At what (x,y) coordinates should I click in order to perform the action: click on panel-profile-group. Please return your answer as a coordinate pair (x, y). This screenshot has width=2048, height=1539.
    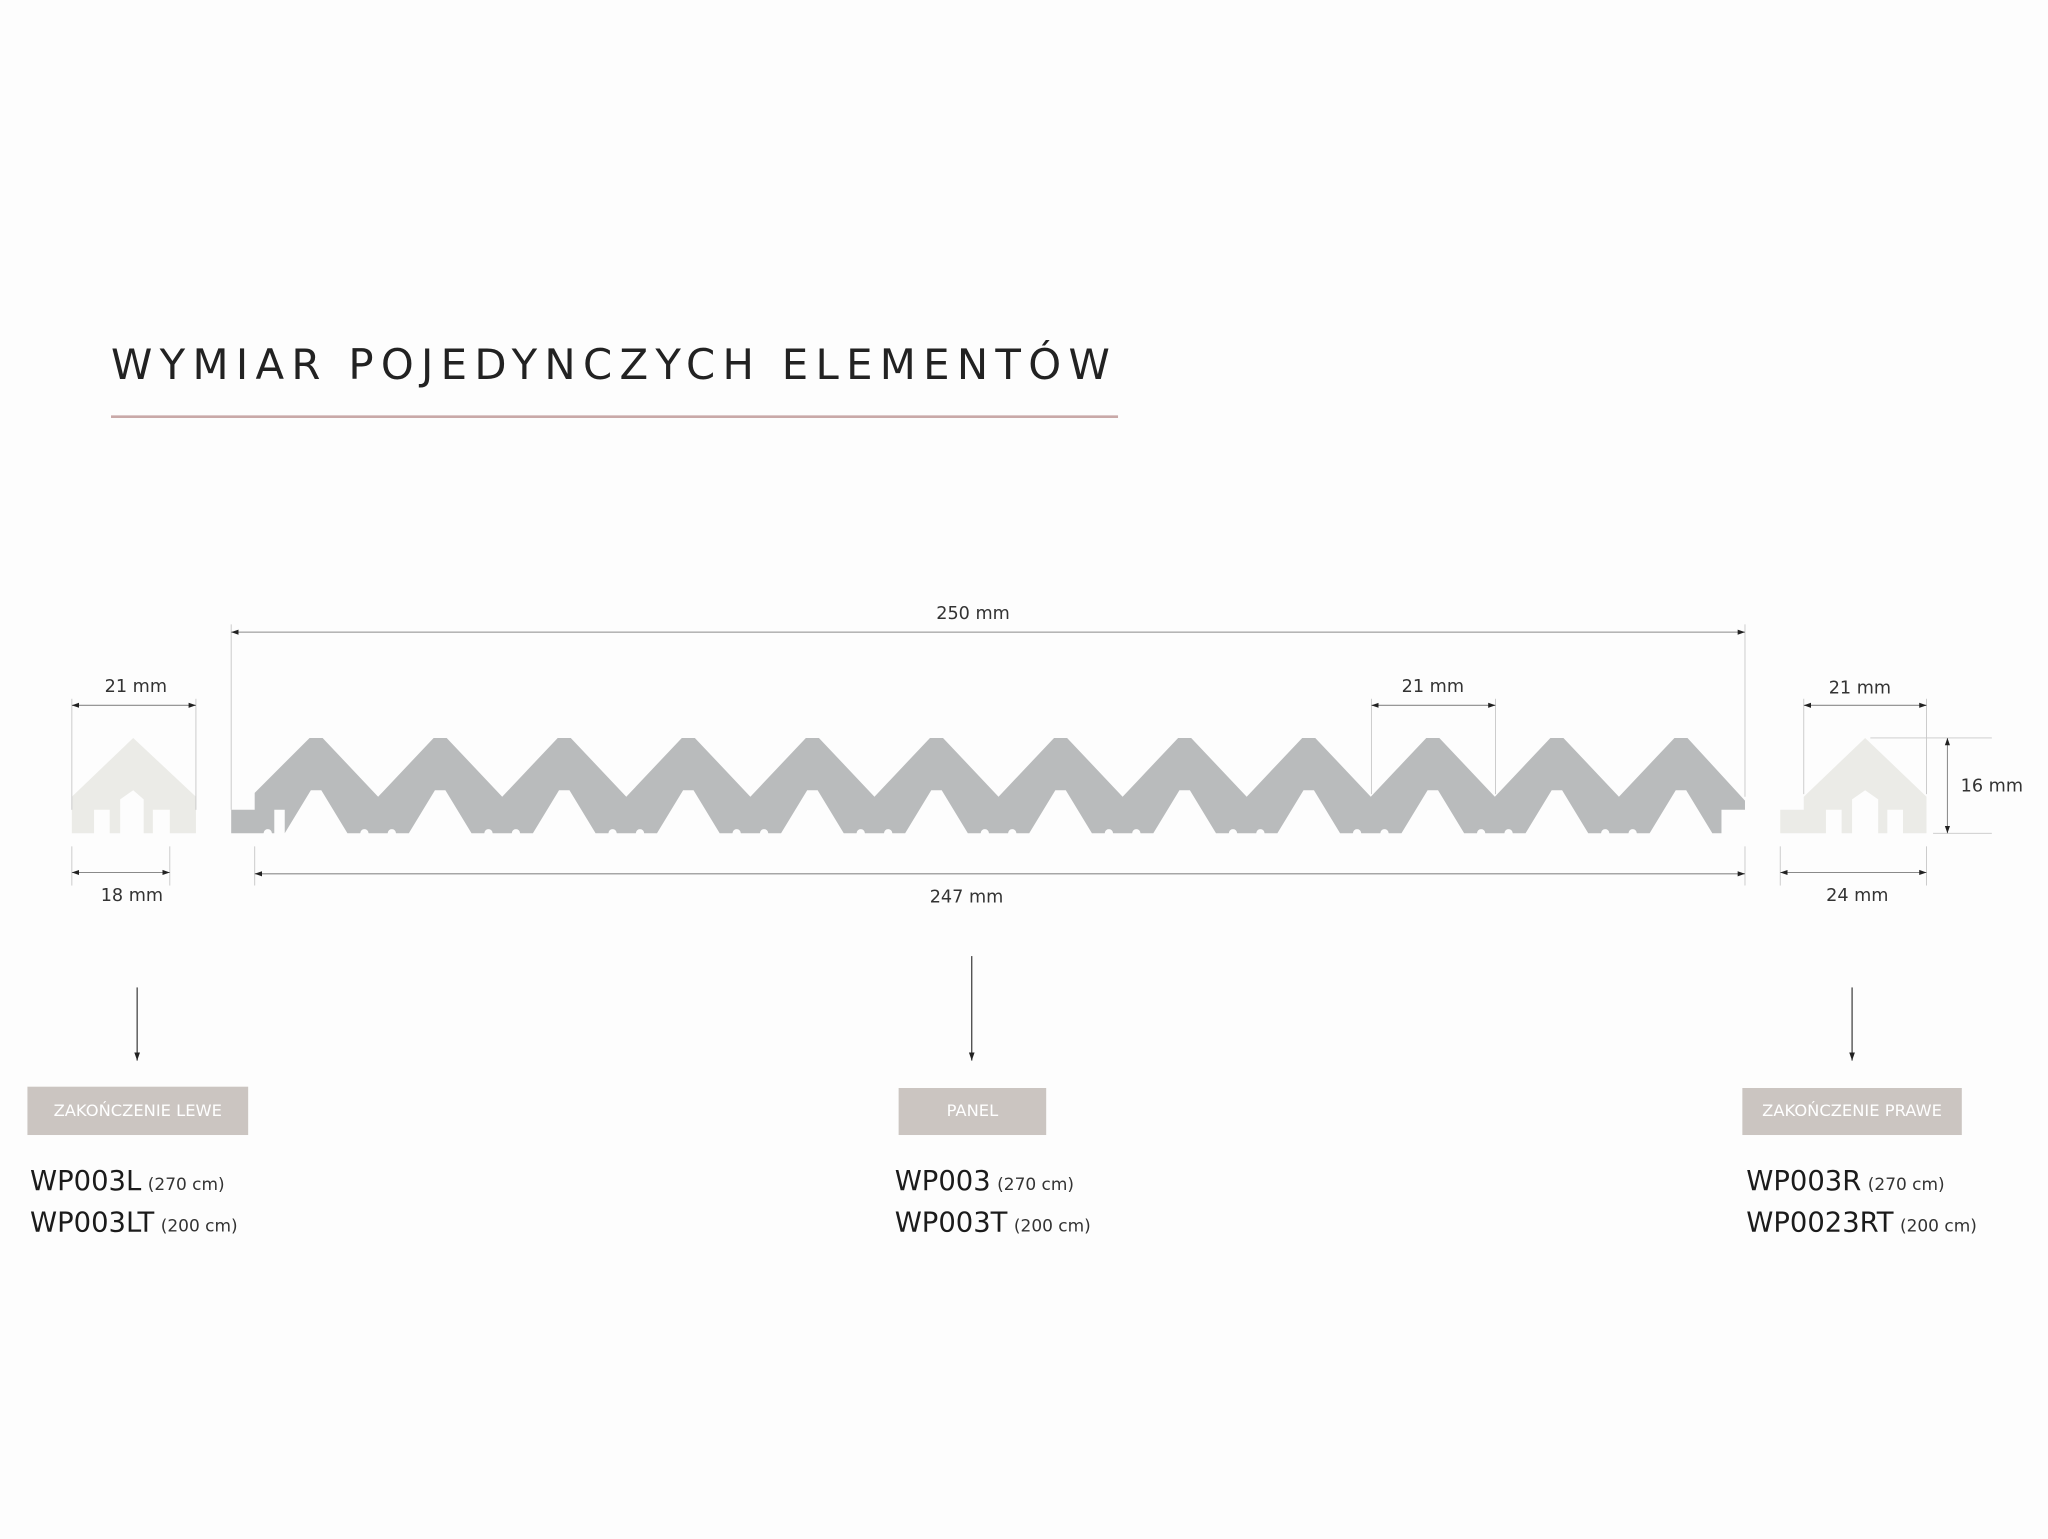
    Looking at the image, I should click on (988, 787).